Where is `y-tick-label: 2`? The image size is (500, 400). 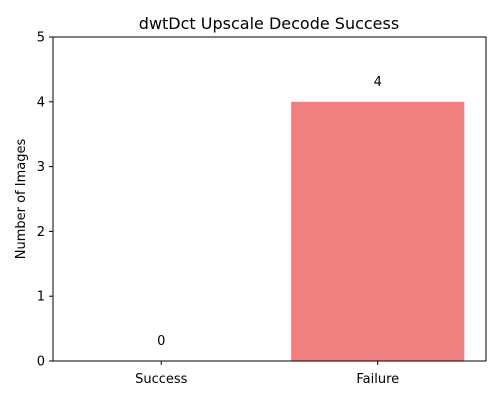
y-tick-label: 2 is located at coordinates (41, 232).